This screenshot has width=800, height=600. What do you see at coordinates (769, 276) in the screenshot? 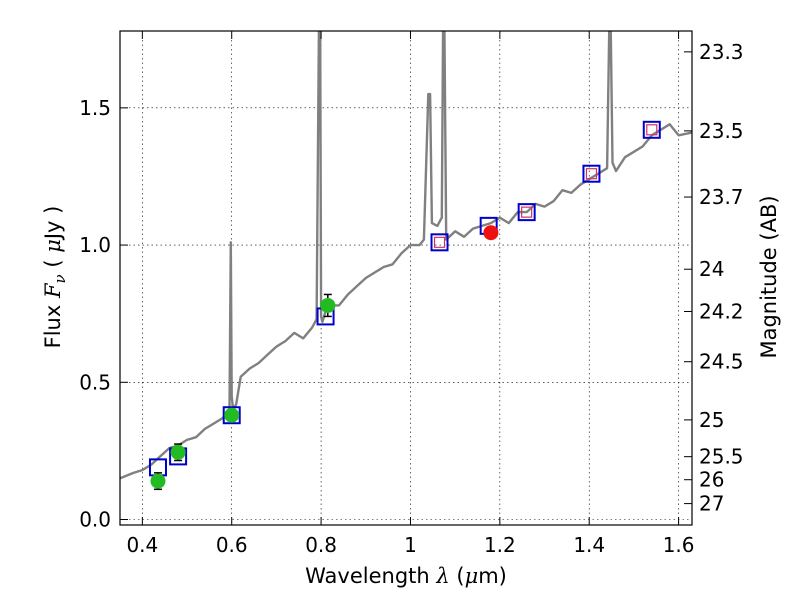
I see `y2-axis-label: Magnitude (AB)` at bounding box center [769, 276].